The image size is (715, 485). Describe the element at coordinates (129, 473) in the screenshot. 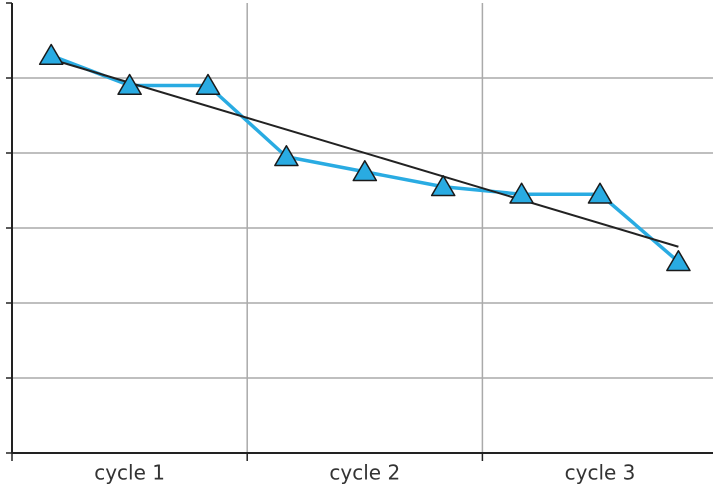

I see `x-tick-label: cycle 1` at that location.